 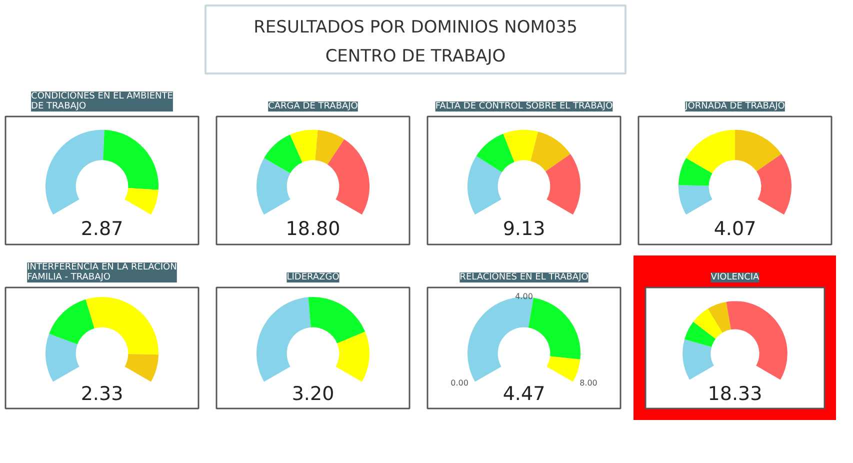 What do you see at coordinates (735, 229) in the screenshot?
I see `text: 4.07` at bounding box center [735, 229].